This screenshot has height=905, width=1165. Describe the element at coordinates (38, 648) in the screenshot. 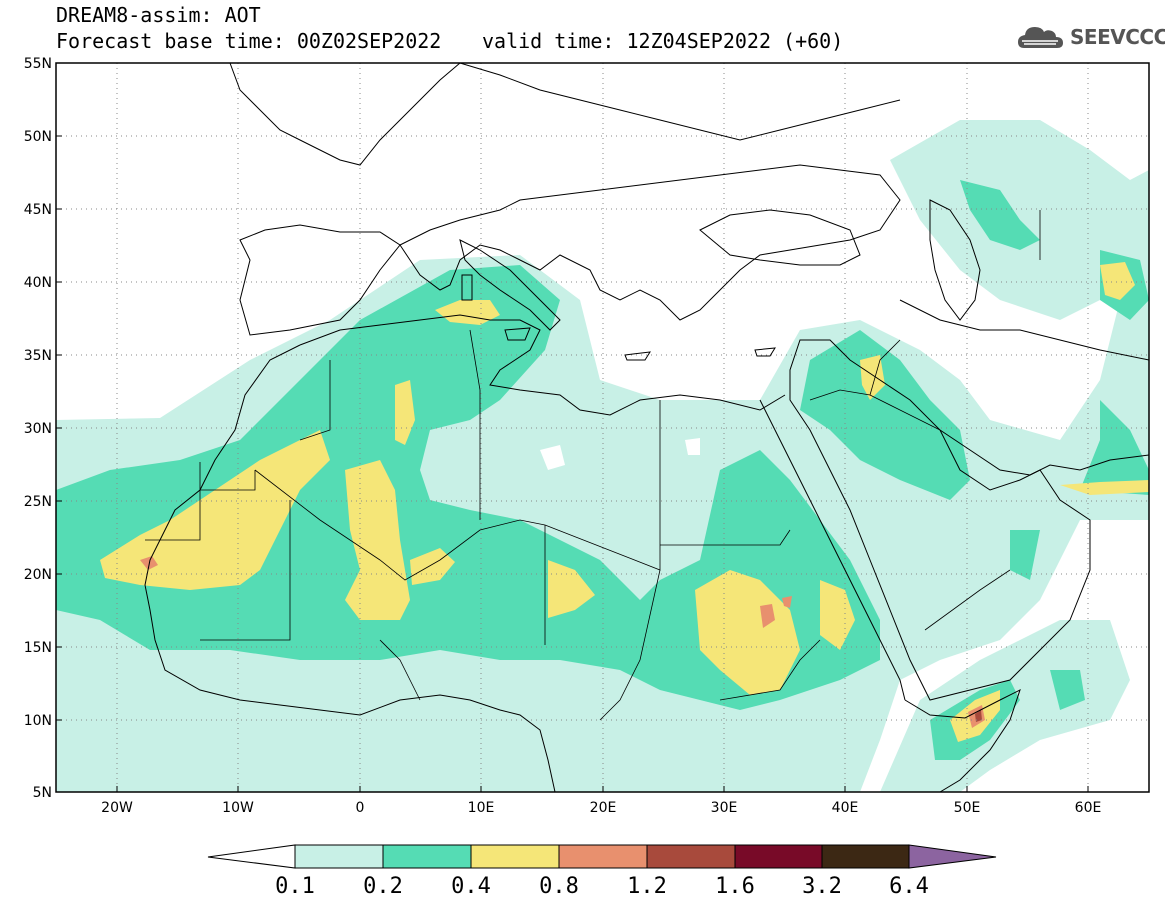

I see `lat-label: 15N` at that location.